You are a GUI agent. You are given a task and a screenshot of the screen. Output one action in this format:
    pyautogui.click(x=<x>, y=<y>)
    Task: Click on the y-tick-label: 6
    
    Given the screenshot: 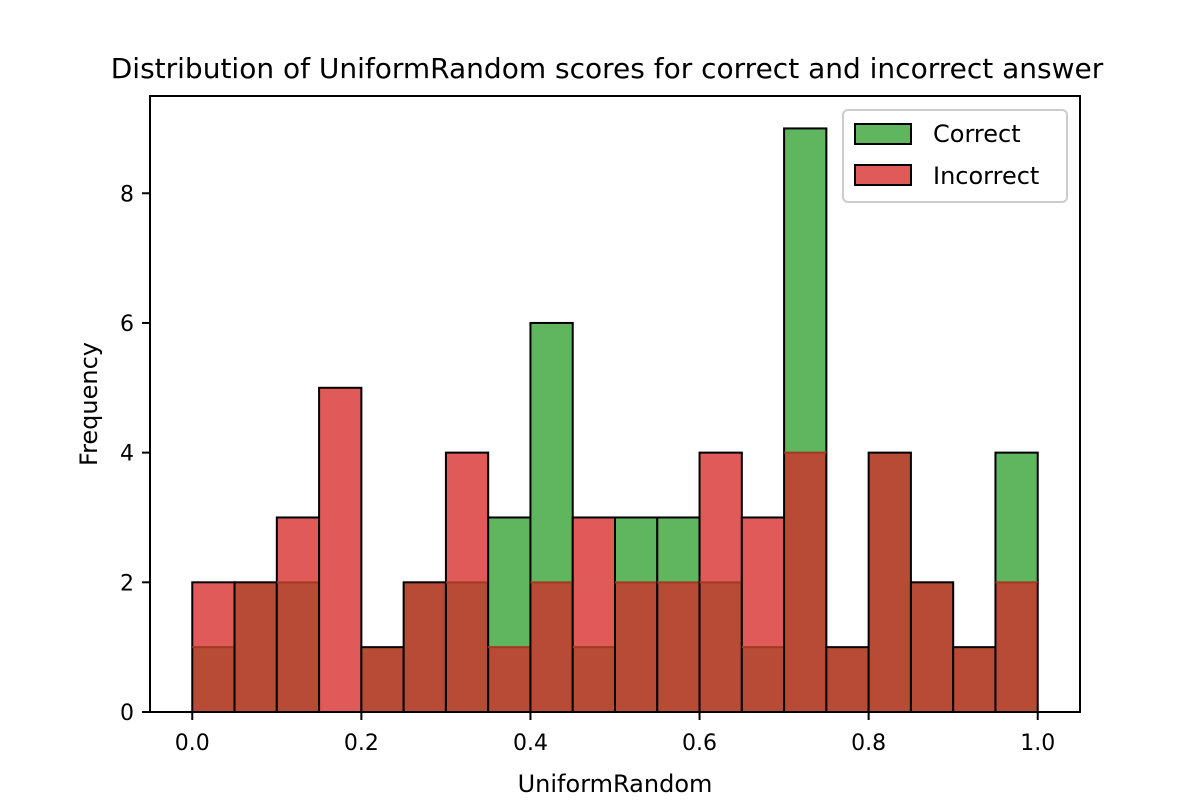 What is the action you would take?
    pyautogui.click(x=127, y=324)
    